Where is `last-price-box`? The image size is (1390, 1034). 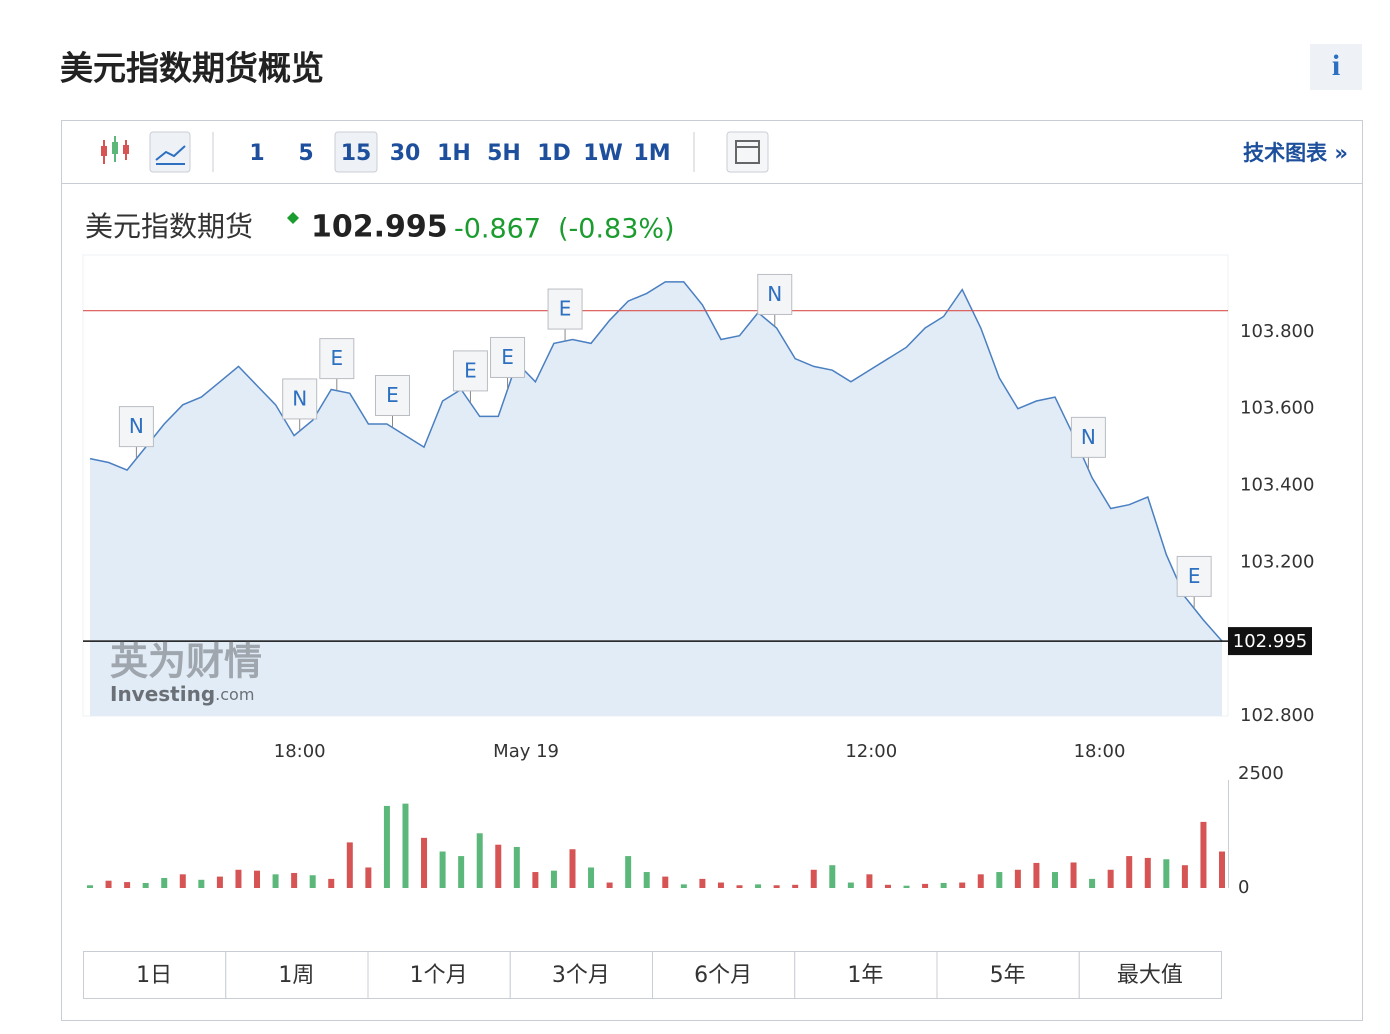 last-price-box is located at coordinates (1270, 641).